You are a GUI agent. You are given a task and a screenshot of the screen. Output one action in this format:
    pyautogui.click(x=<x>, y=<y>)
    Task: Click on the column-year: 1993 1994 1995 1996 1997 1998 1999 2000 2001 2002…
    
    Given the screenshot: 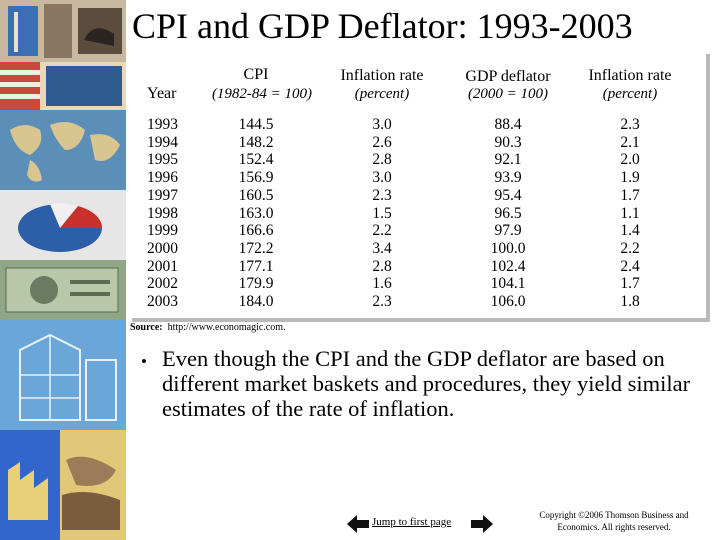 What is the action you would take?
    pyautogui.click(x=162, y=213)
    